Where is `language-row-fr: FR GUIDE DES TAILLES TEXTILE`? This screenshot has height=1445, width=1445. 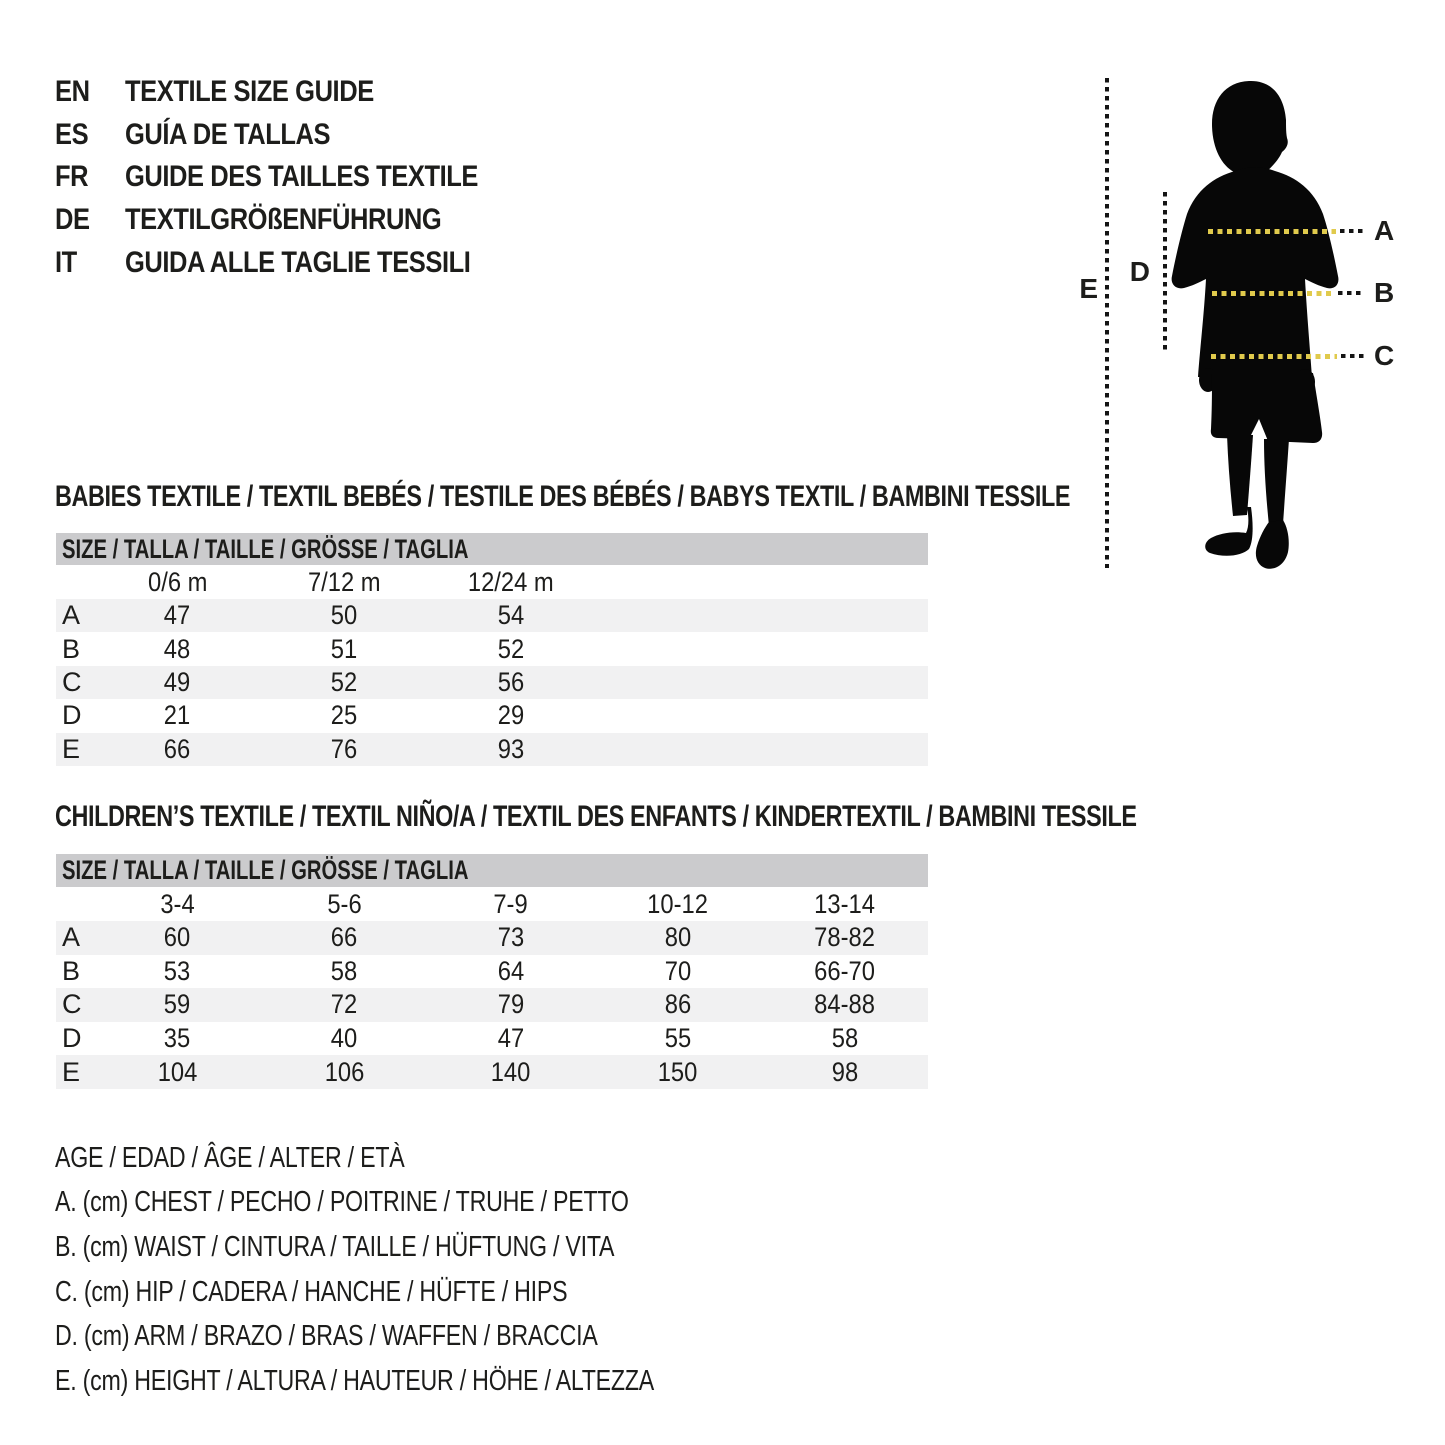
language-row-fr: FR GUIDE DES TAILLES TEXTILE is located at coordinates (297, 177).